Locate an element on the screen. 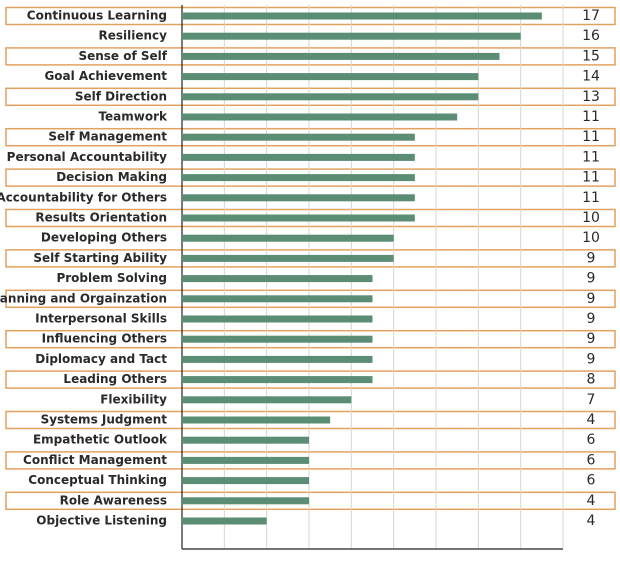 The height and width of the screenshot is (561, 620). score-label: 7 is located at coordinates (591, 400).